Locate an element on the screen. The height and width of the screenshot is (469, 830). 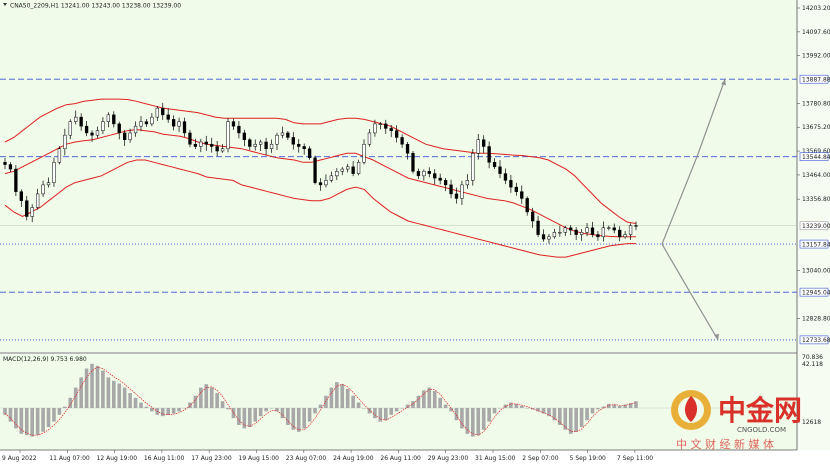
price-tick-label: 12828.80 is located at coordinates (816, 318).